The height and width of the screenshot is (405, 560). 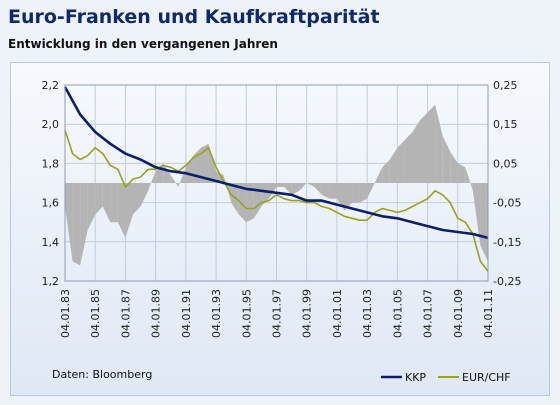 I want to click on y-axis-right: 0,25 0,15 0,05 -0,05 -0,15 -0,25, so click(x=507, y=183).